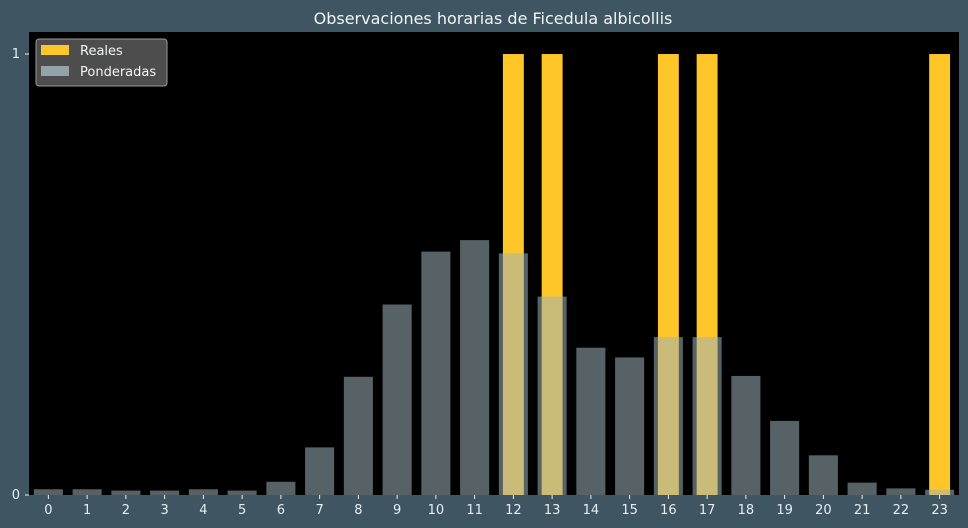  I want to click on legend-swatch-ponderadas, so click(55, 71).